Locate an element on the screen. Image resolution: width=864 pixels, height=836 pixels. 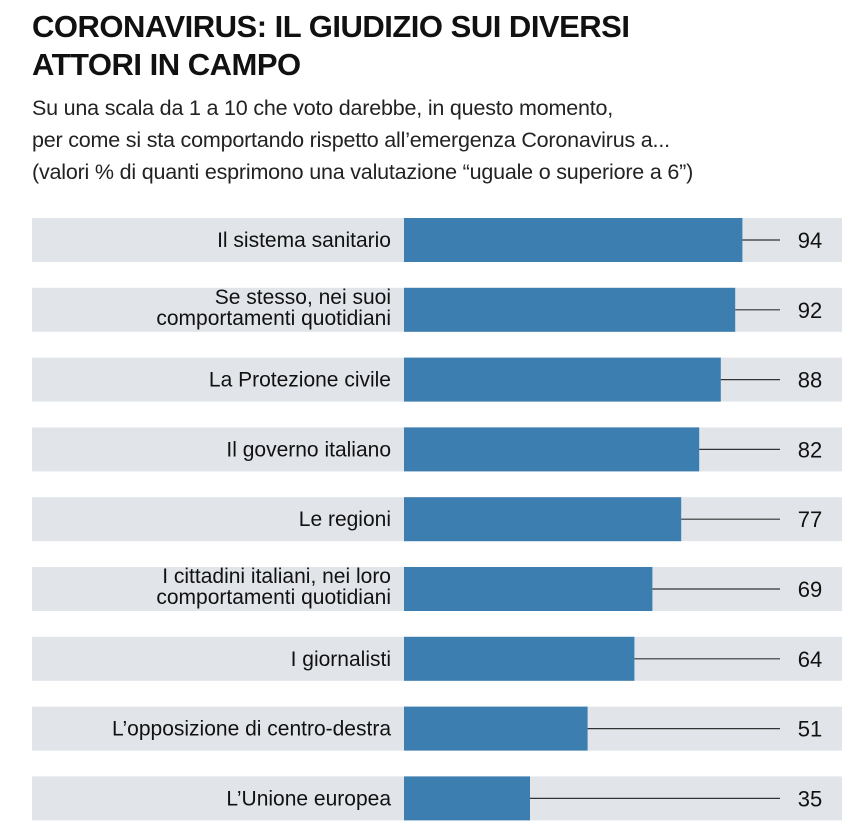
category-label: Il sistema sanitario is located at coordinates (304, 240).